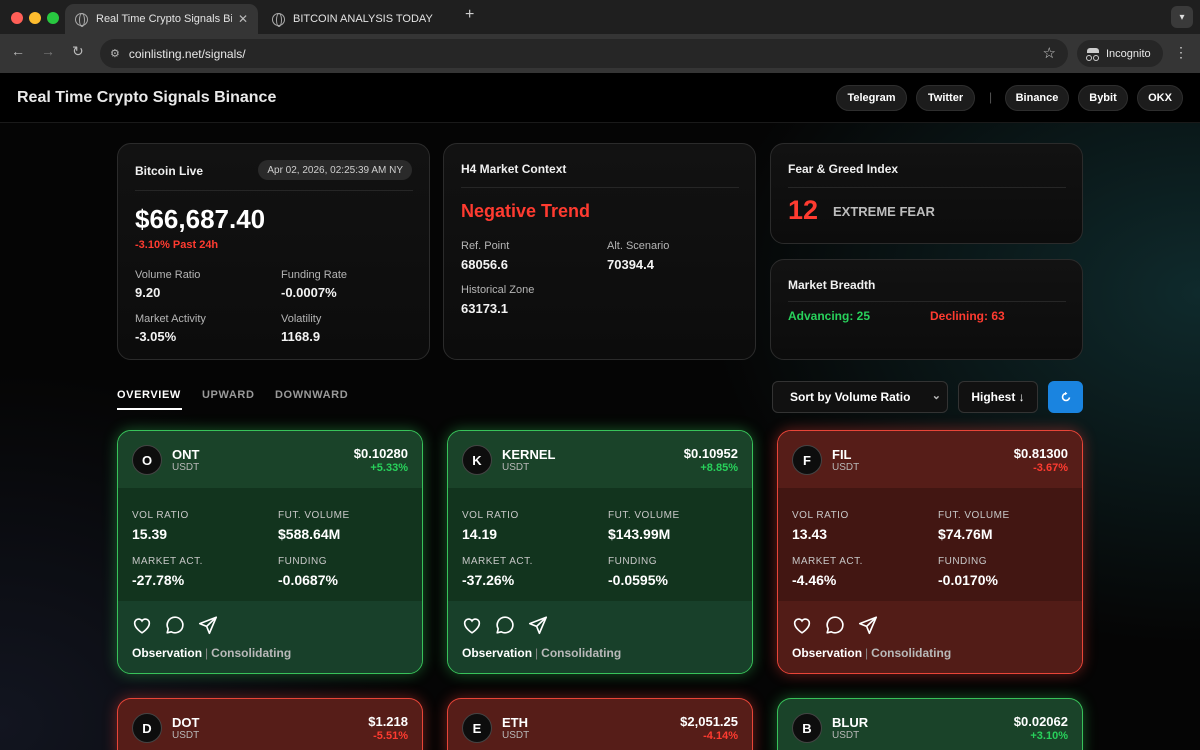 The width and height of the screenshot is (1200, 750). I want to click on sort-select: Sort by Volume Ratio ⌄, so click(860, 397).